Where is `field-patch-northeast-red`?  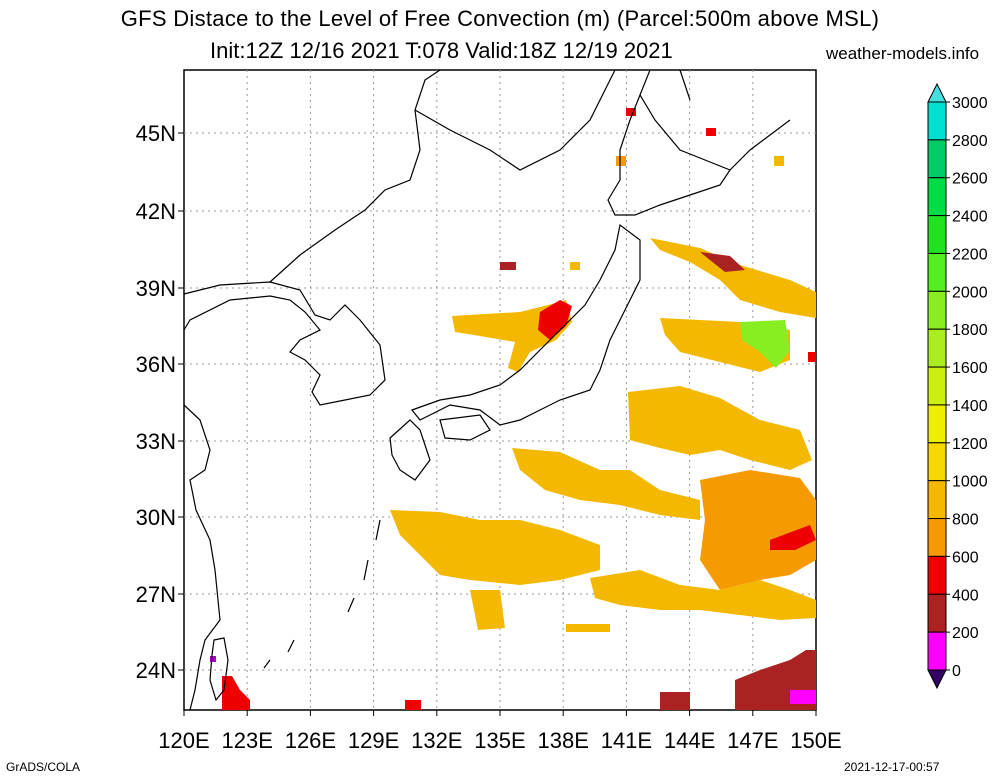
field-patch-northeast-red is located at coordinates (722, 262).